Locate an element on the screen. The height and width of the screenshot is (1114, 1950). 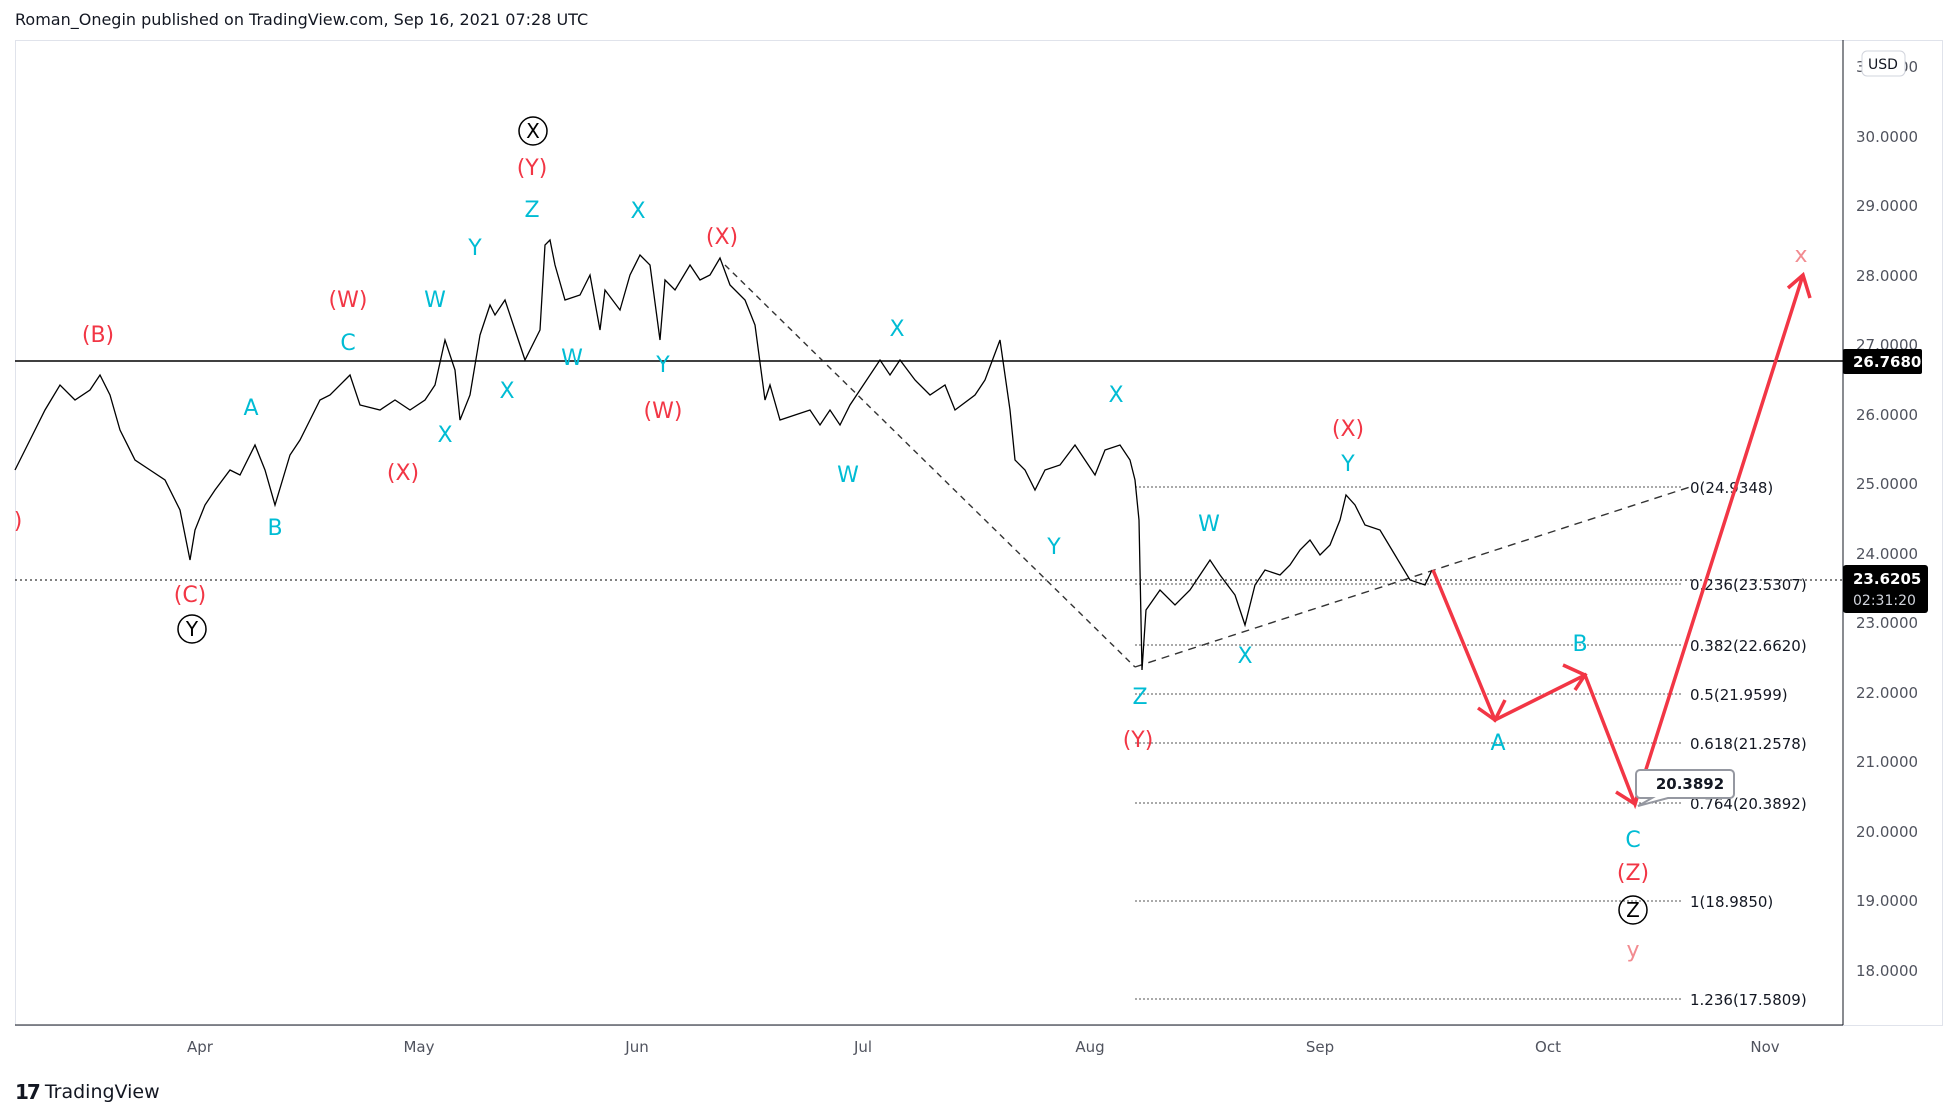
fib-label: 0.236(23.5307) is located at coordinates (1748, 585).